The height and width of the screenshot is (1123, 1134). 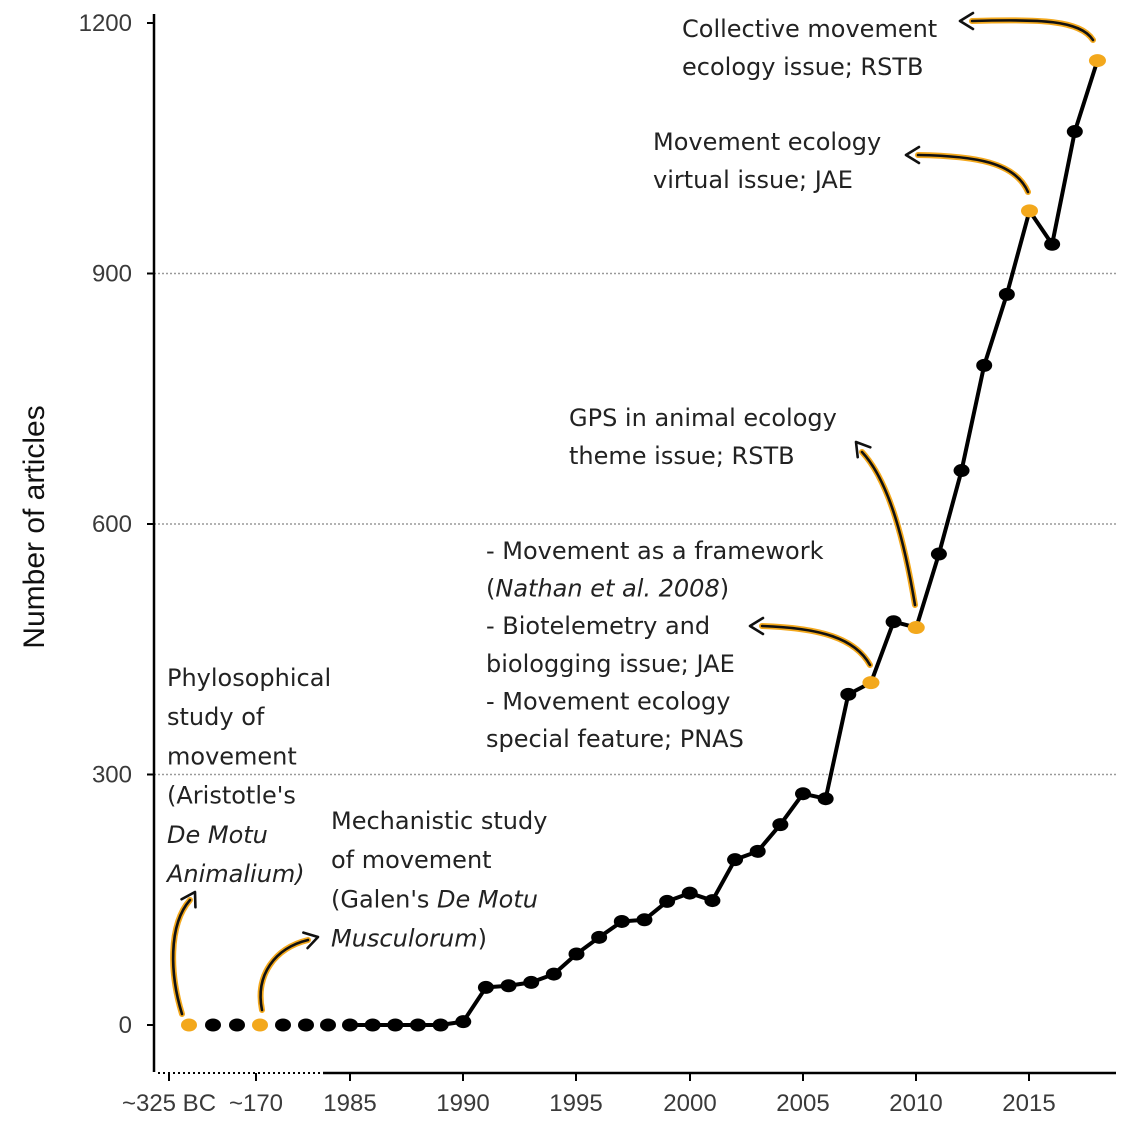 What do you see at coordinates (767, 142) in the screenshot?
I see `annotation-text: Movement ecology` at bounding box center [767, 142].